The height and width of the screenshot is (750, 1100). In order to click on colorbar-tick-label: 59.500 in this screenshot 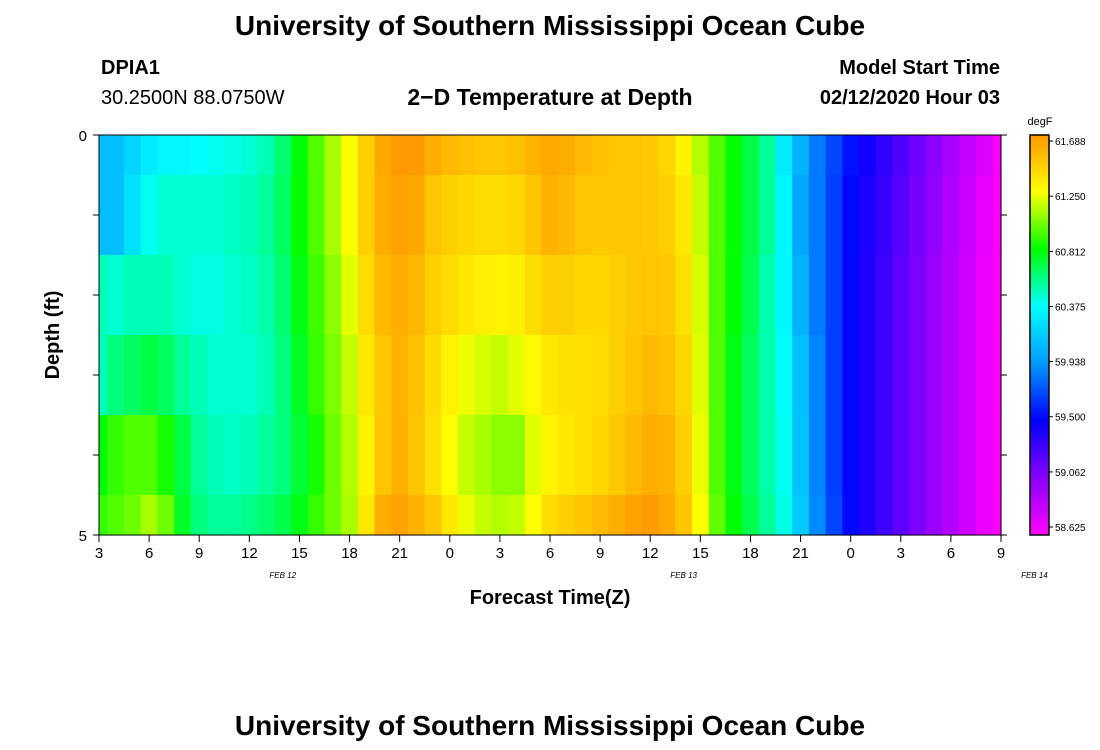, I will do `click(1070, 418)`.